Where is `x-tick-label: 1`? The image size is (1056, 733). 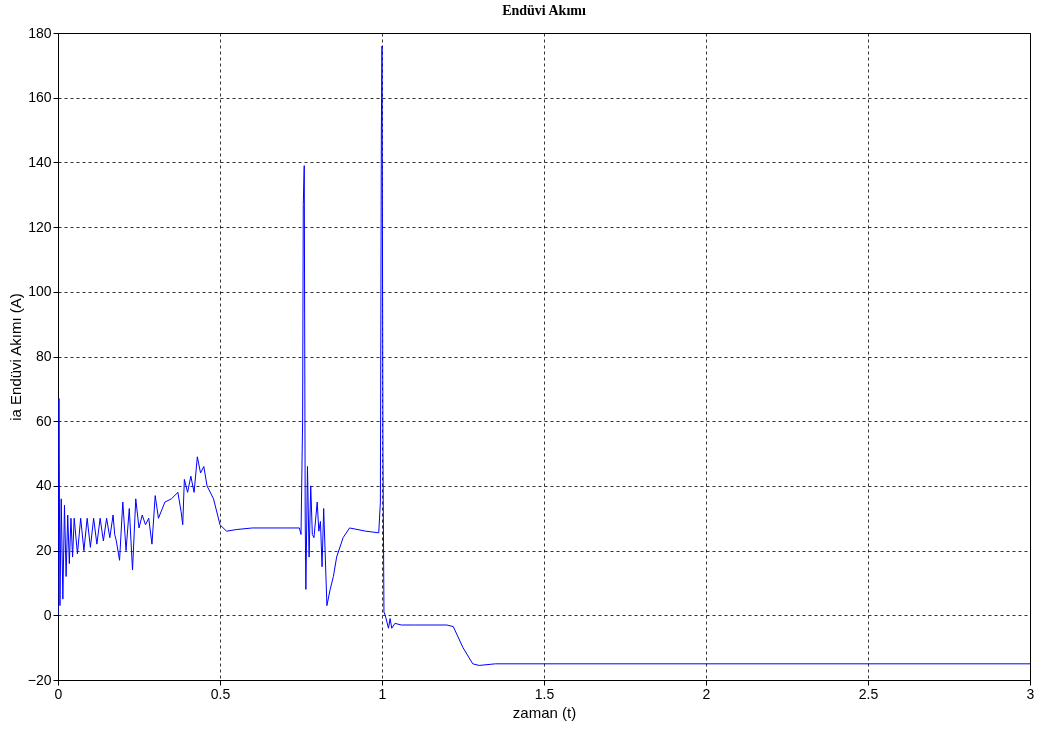 x-tick-label: 1 is located at coordinates (382, 693).